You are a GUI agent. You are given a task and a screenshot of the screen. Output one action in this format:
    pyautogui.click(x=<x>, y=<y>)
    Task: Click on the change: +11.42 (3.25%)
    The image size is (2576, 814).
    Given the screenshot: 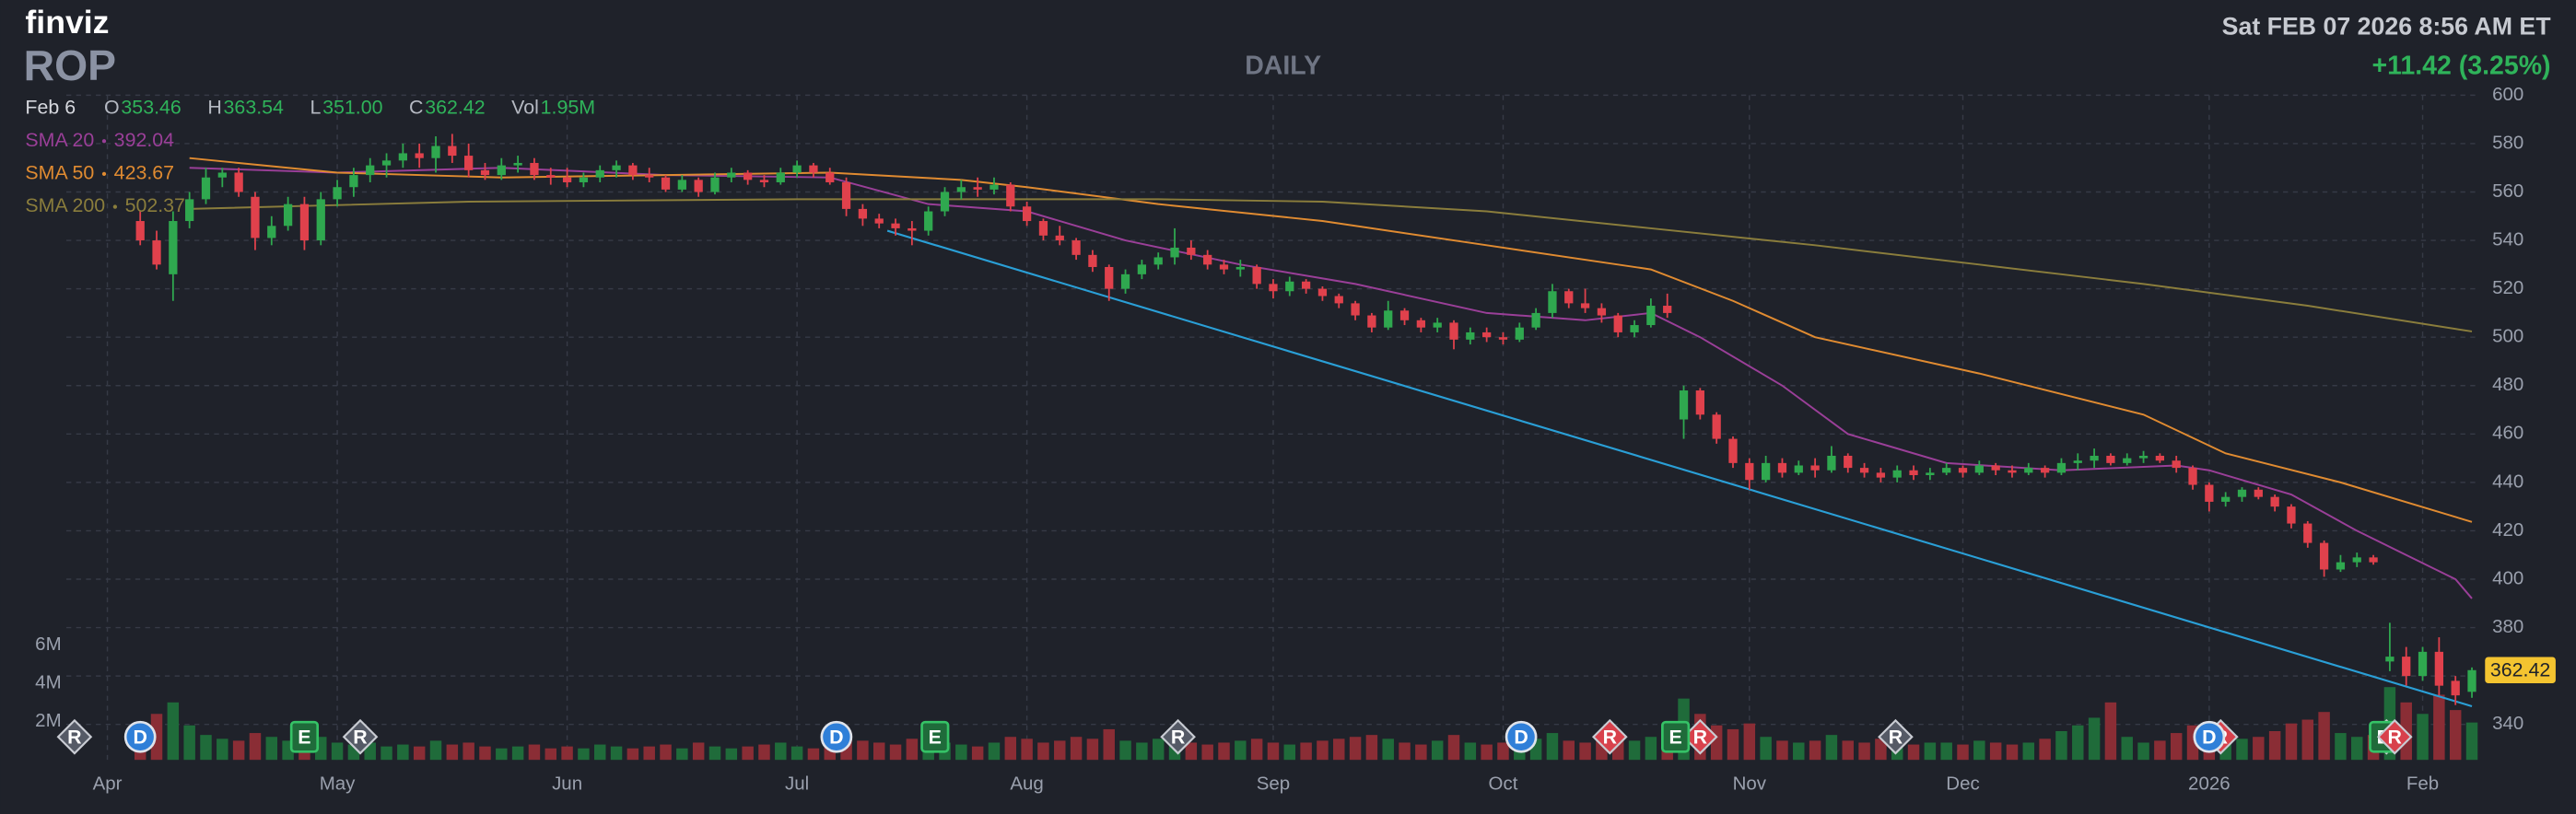 What is the action you would take?
    pyautogui.click(x=2460, y=66)
    